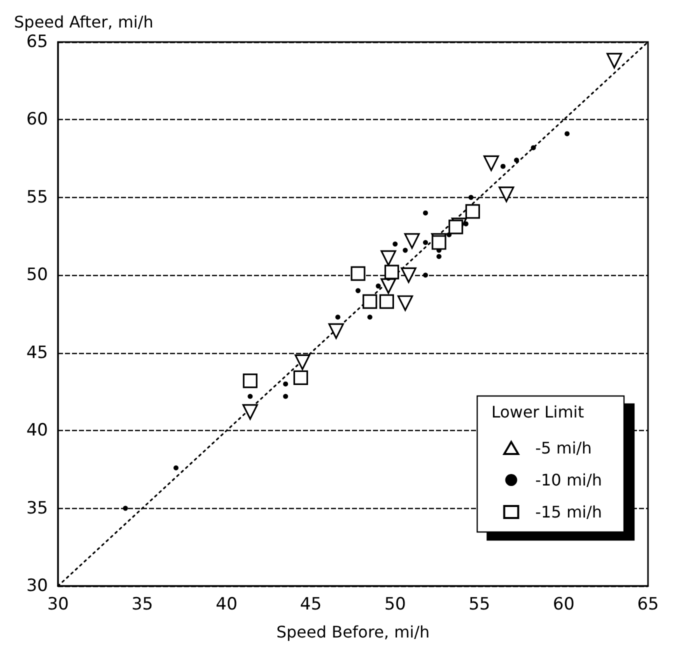  I want to click on x-tick-label: 50, so click(395, 604).